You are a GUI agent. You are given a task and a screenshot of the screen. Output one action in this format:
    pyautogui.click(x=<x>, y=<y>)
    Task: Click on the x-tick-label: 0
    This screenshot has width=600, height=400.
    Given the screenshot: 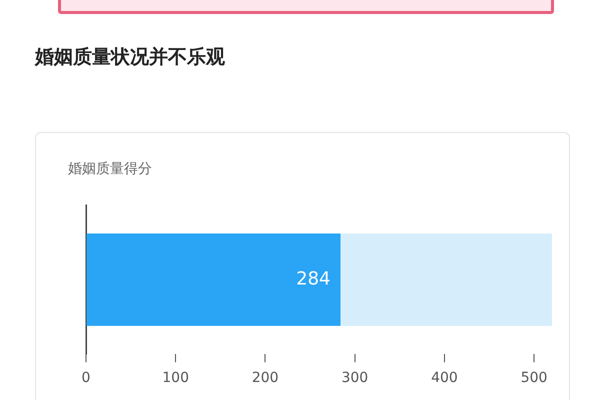 What is the action you would take?
    pyautogui.click(x=86, y=378)
    